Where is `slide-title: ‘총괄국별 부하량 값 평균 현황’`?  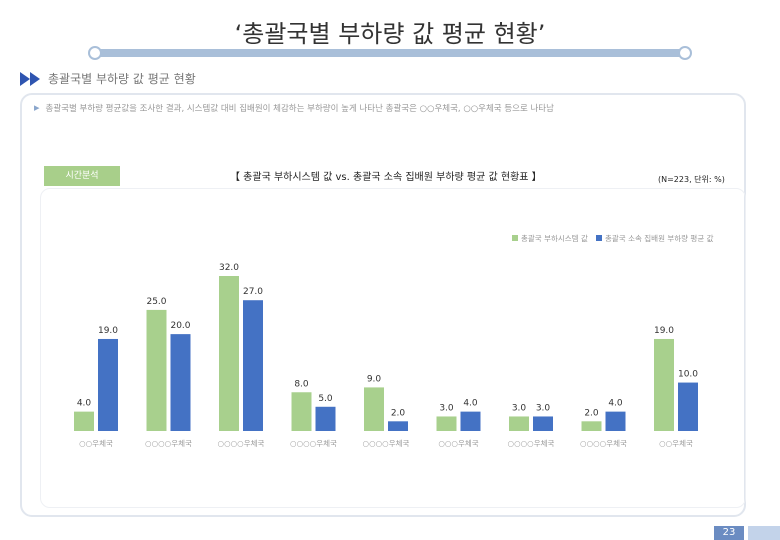
slide-title: ‘총괄국별 부하량 값 평균 현황’ is located at coordinates (390, 34).